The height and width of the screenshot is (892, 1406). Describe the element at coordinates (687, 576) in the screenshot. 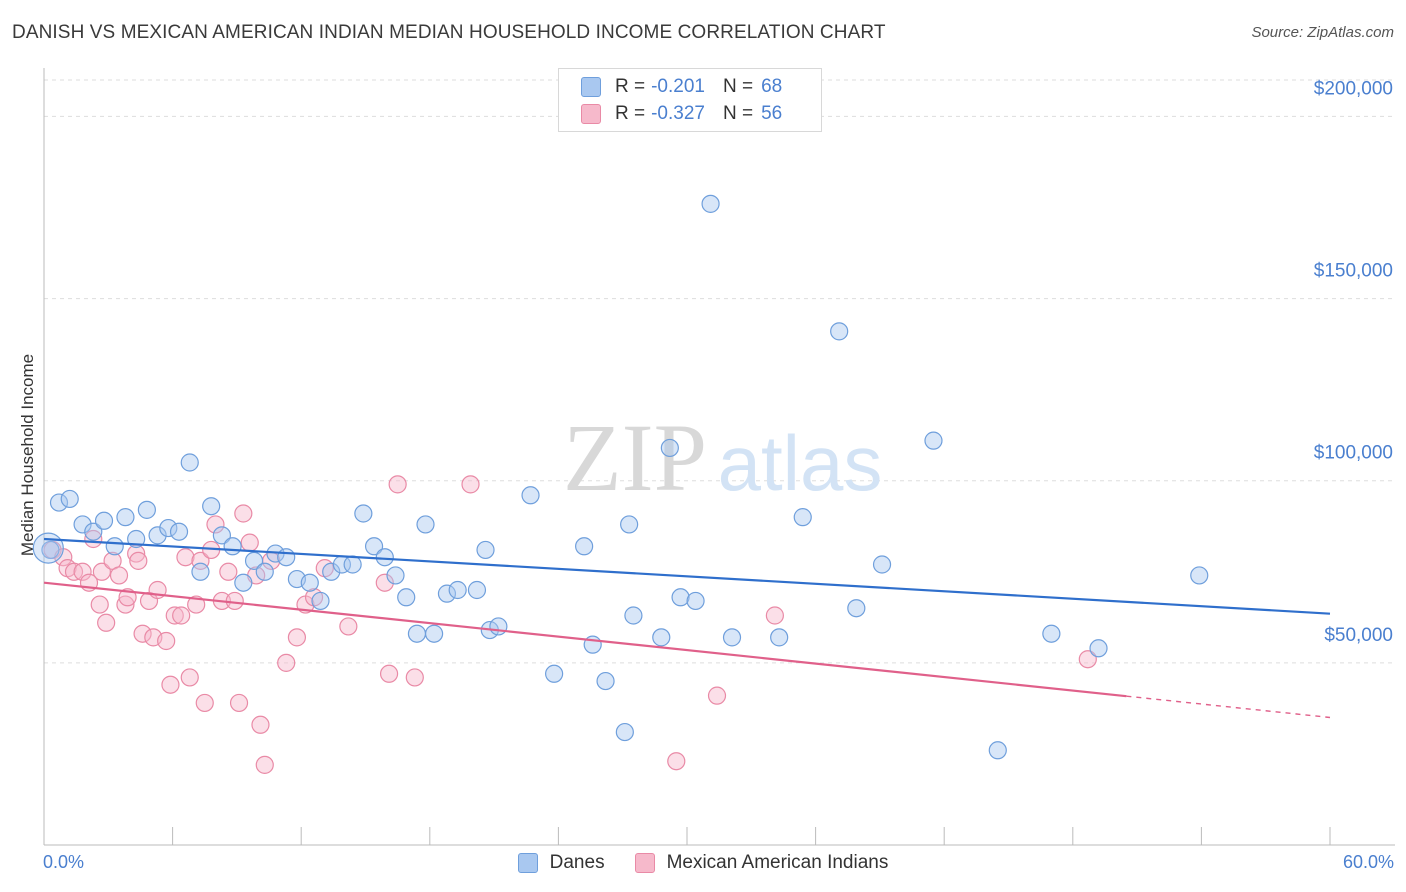

I see `trend-line-danes` at that location.